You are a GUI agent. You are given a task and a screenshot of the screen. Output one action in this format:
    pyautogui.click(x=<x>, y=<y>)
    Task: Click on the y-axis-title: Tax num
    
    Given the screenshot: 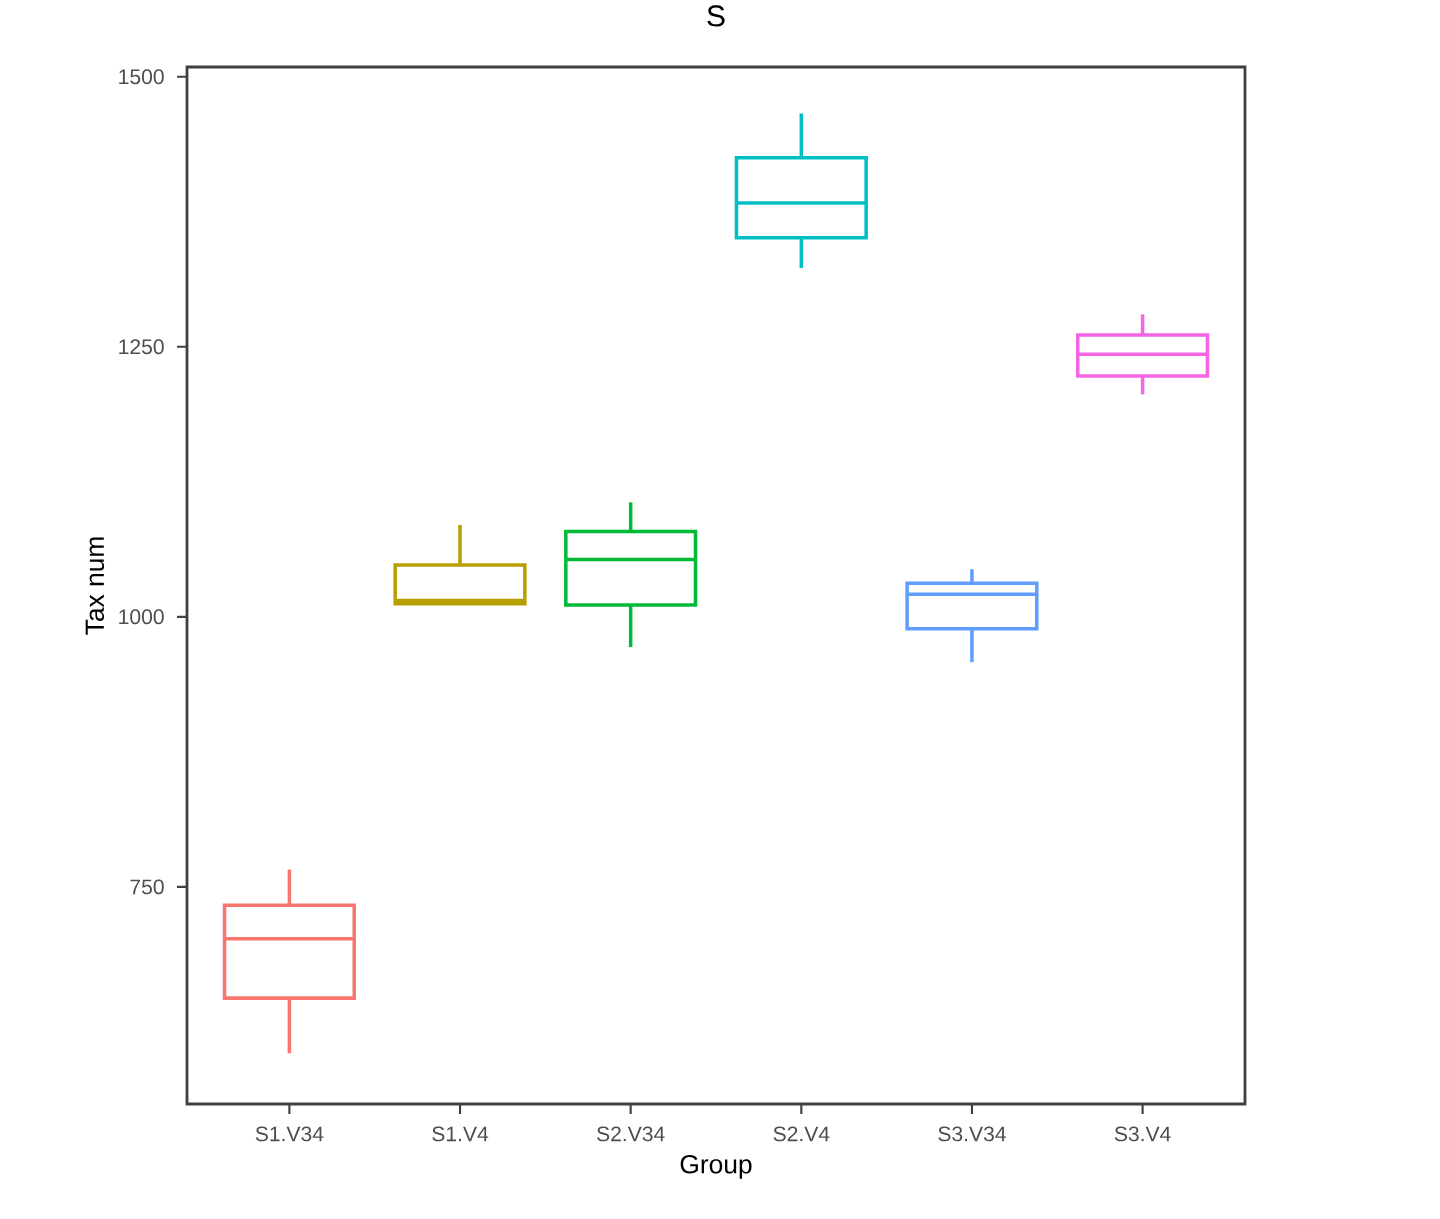 What is the action you would take?
    pyautogui.click(x=95, y=586)
    